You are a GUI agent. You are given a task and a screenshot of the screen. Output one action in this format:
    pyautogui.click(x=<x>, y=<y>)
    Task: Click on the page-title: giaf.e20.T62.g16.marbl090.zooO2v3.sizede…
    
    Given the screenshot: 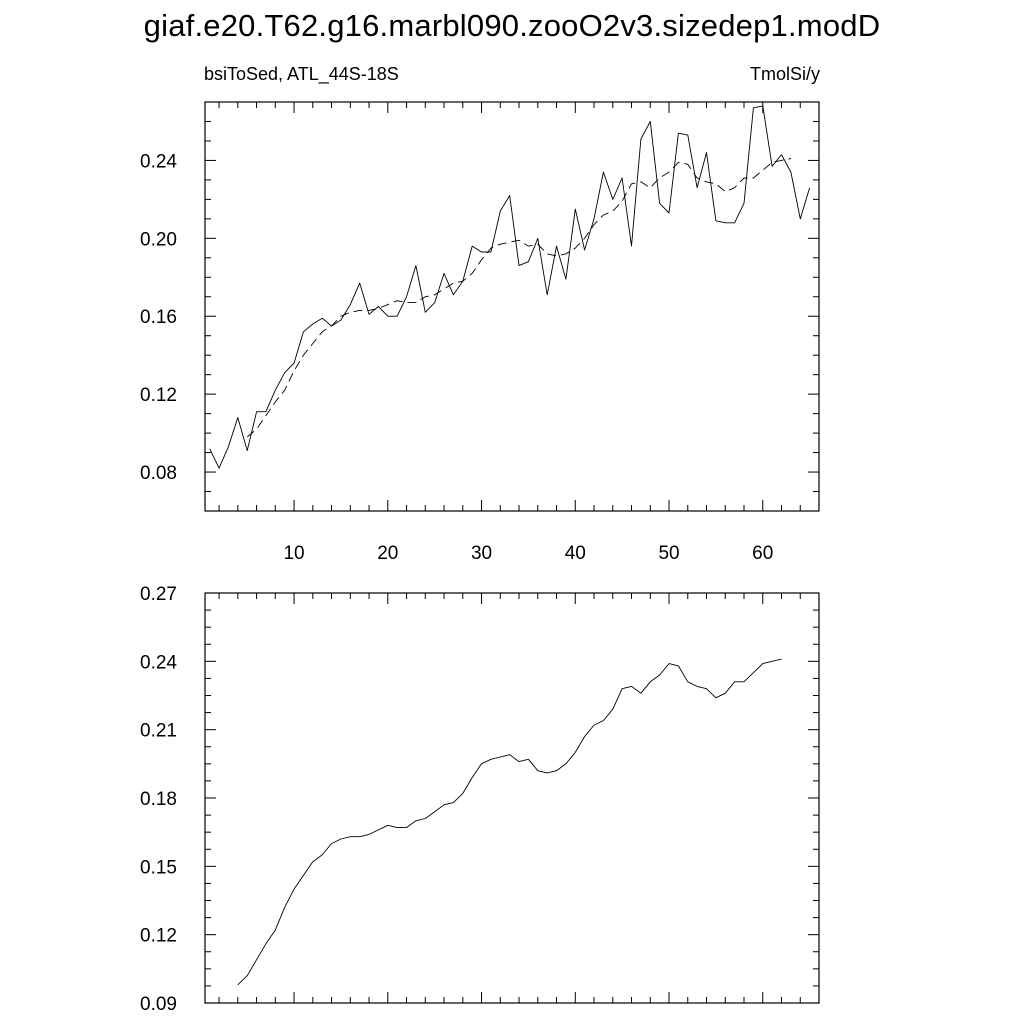 What is the action you would take?
    pyautogui.click(x=512, y=25)
    